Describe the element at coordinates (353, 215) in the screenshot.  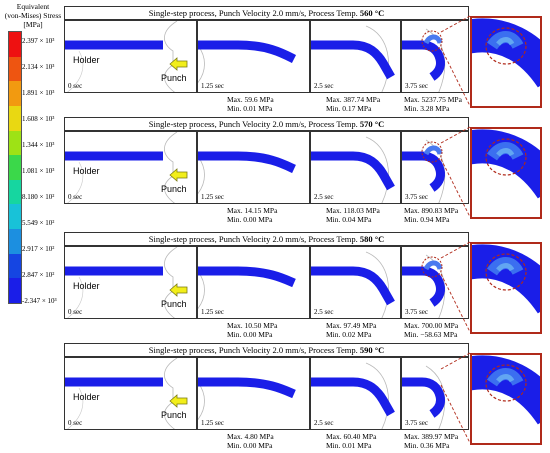
I see `stress-stats: Max. 118.03 MPa Min. 0.04 MPa` at that location.